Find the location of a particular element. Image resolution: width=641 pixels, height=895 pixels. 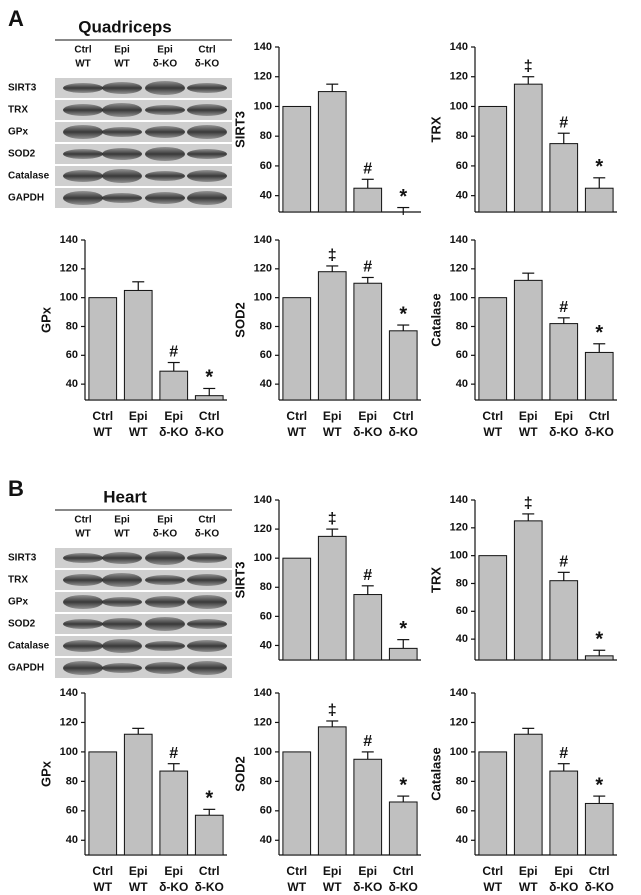

y-axis-label: TRX is located at coordinates (435, 580).